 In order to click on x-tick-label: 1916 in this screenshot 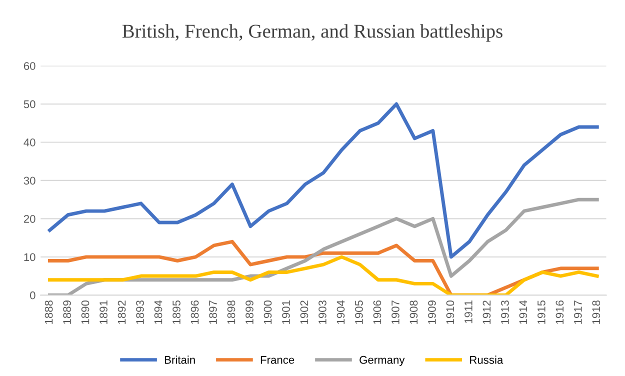, I will do `click(560, 312)`.